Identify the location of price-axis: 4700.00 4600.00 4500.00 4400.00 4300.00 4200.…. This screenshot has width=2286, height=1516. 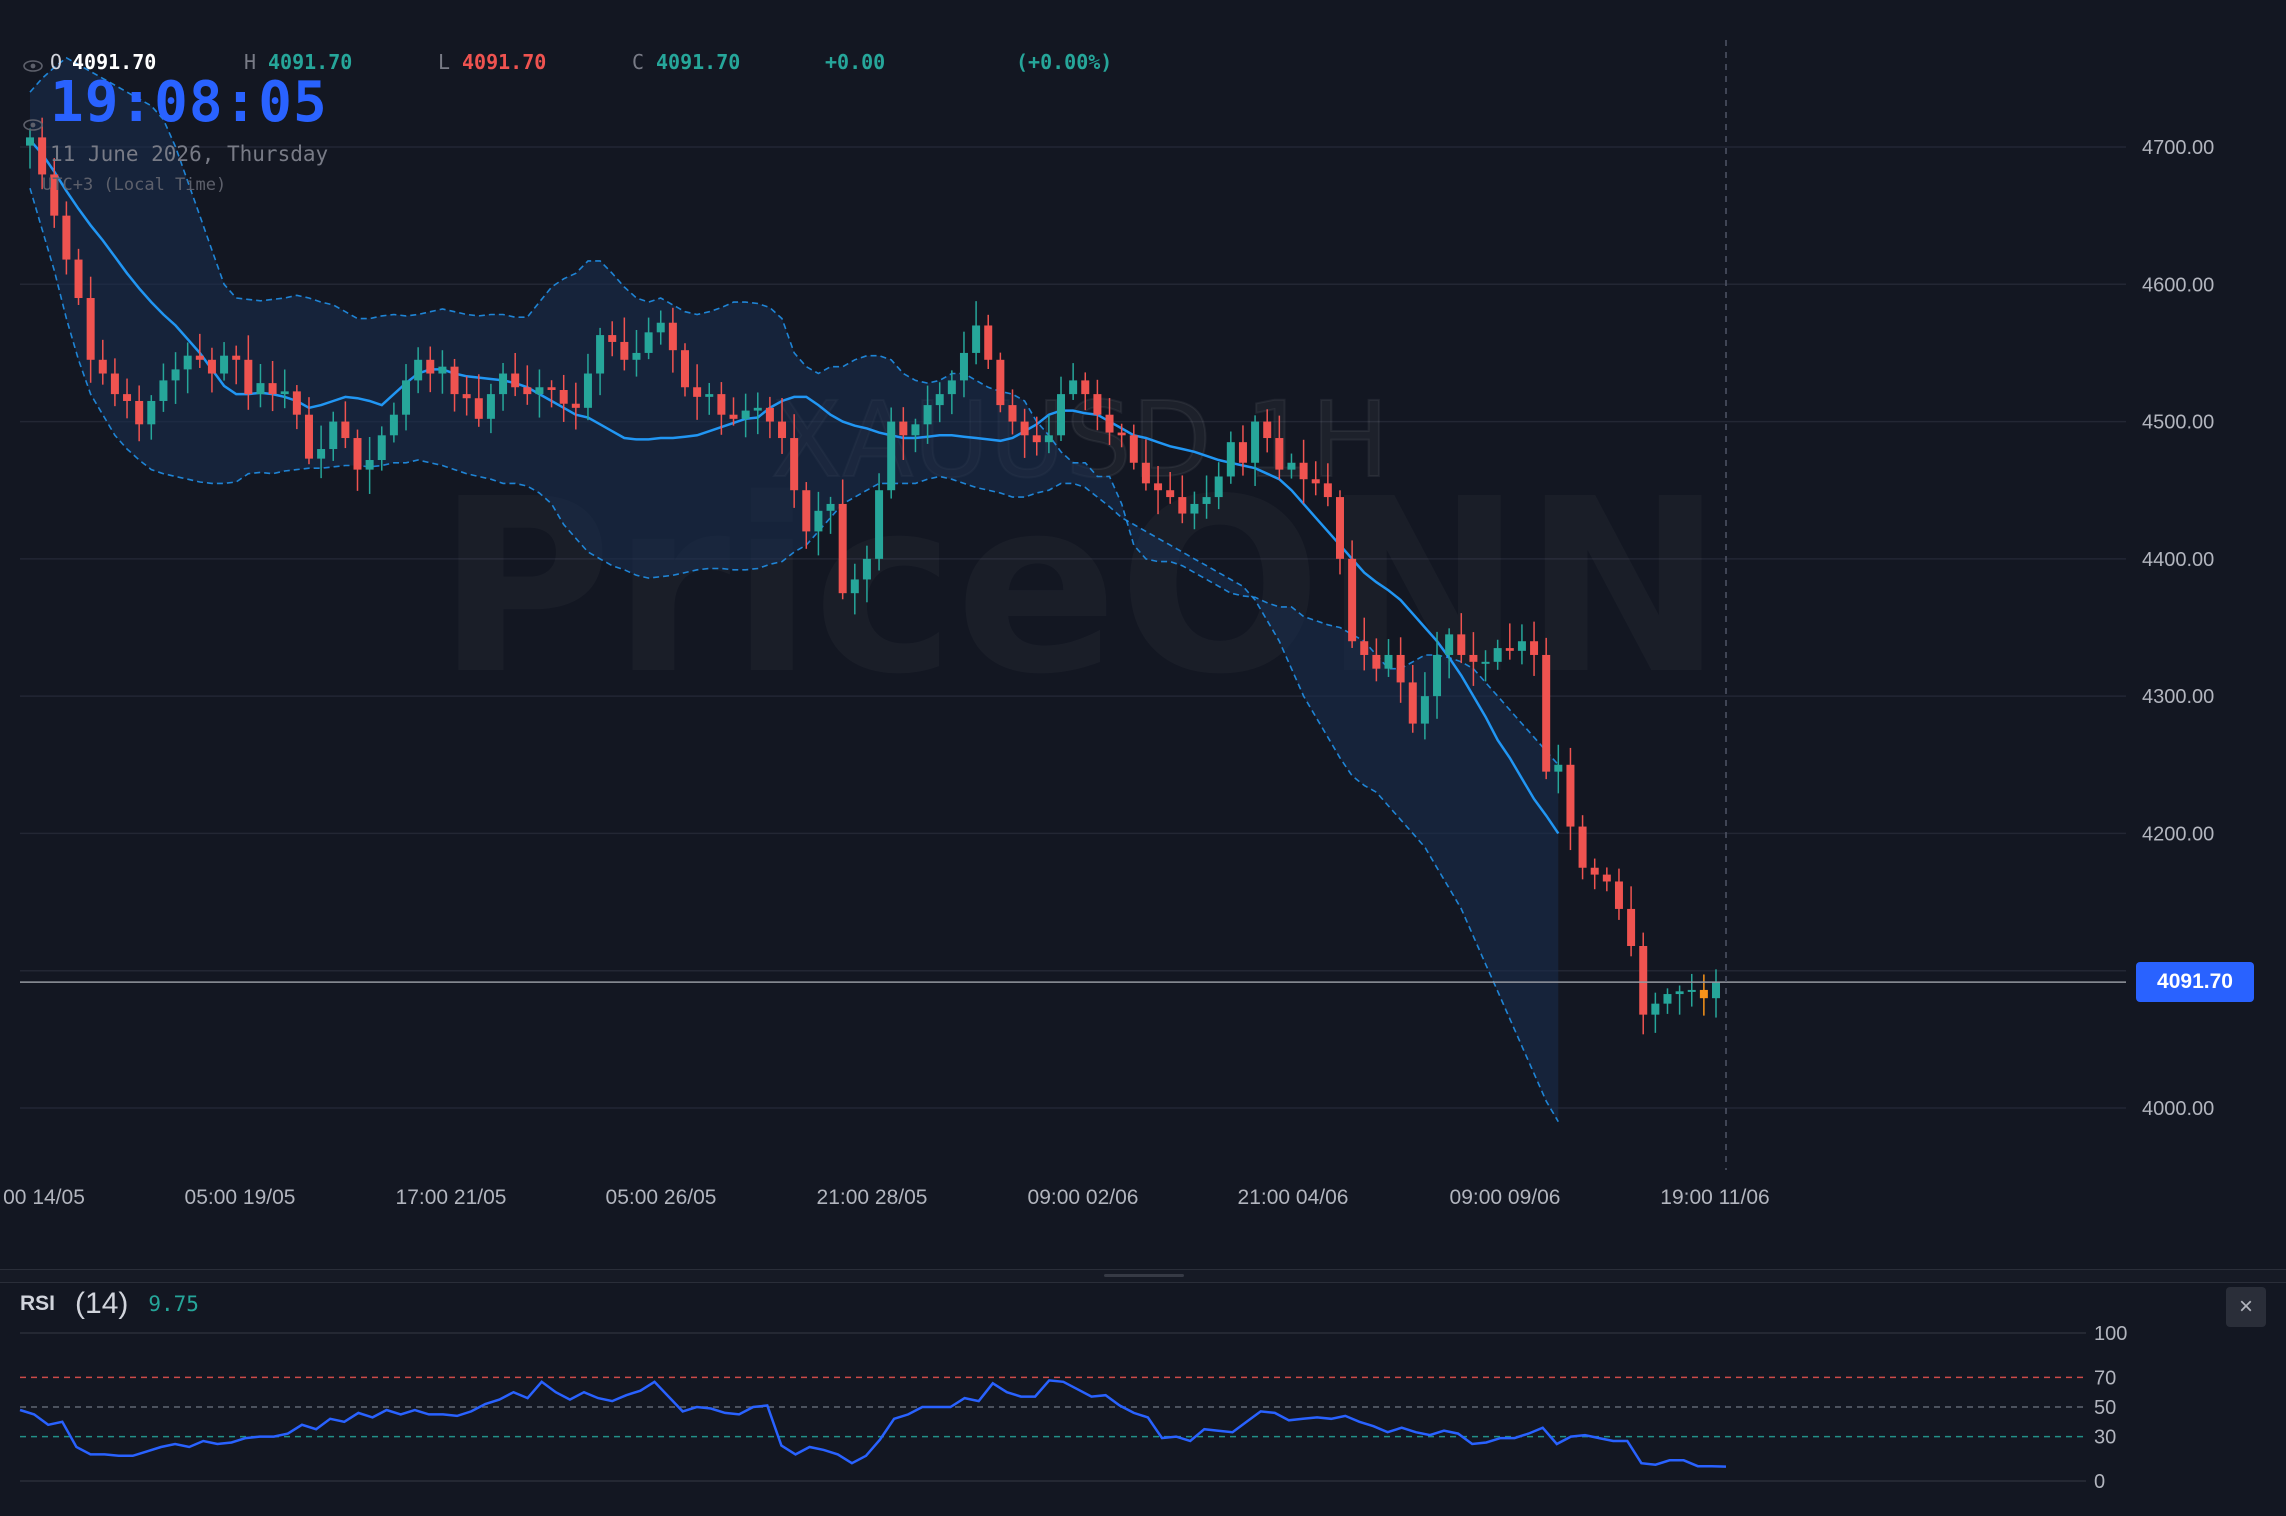
(2178, 628).